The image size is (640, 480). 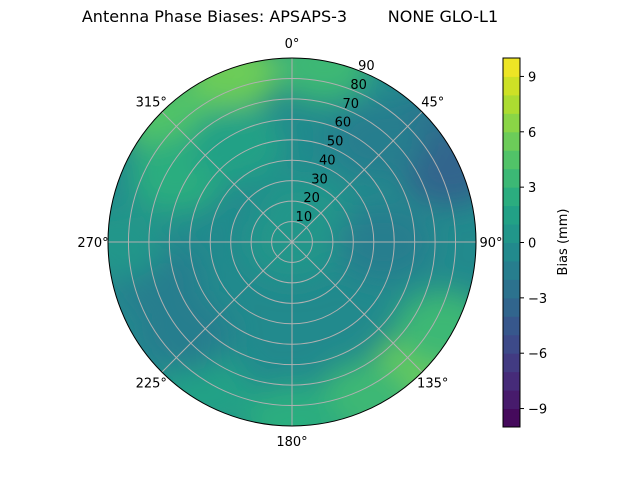 I want to click on radial-tick-label: 30, so click(x=319, y=179).